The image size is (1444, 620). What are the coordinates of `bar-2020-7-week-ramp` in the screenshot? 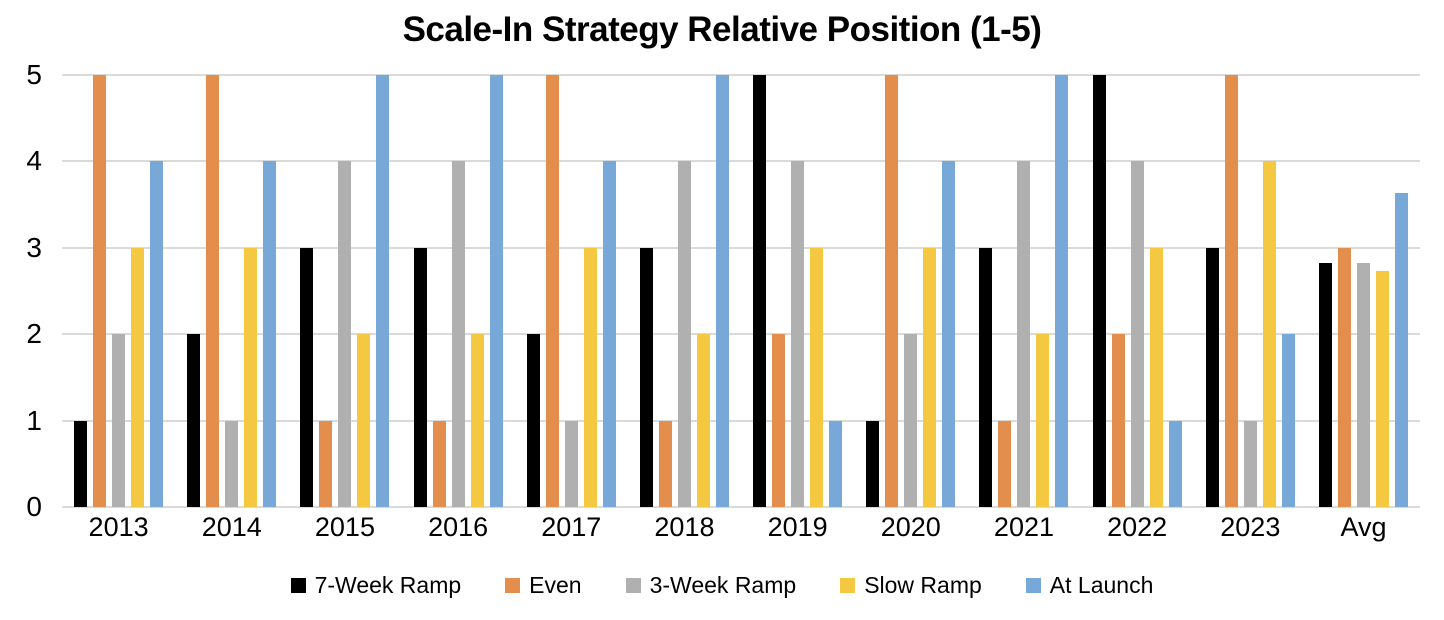 It's located at (873, 463).